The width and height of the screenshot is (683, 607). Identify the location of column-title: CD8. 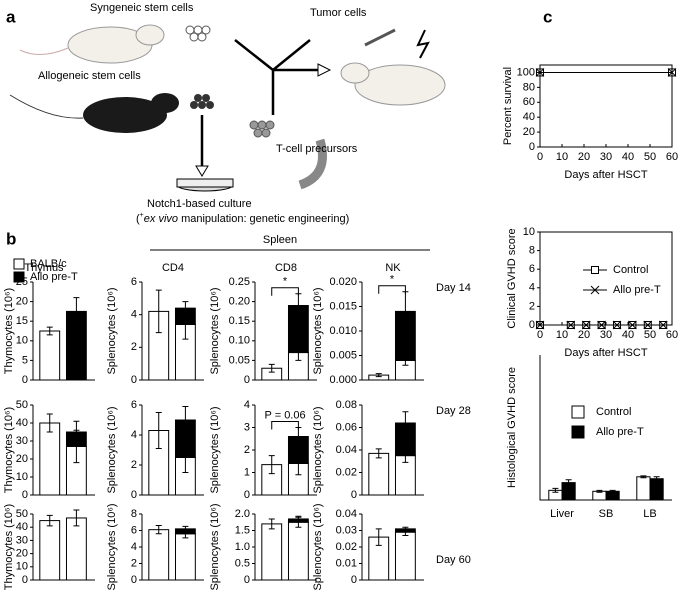
(286, 268).